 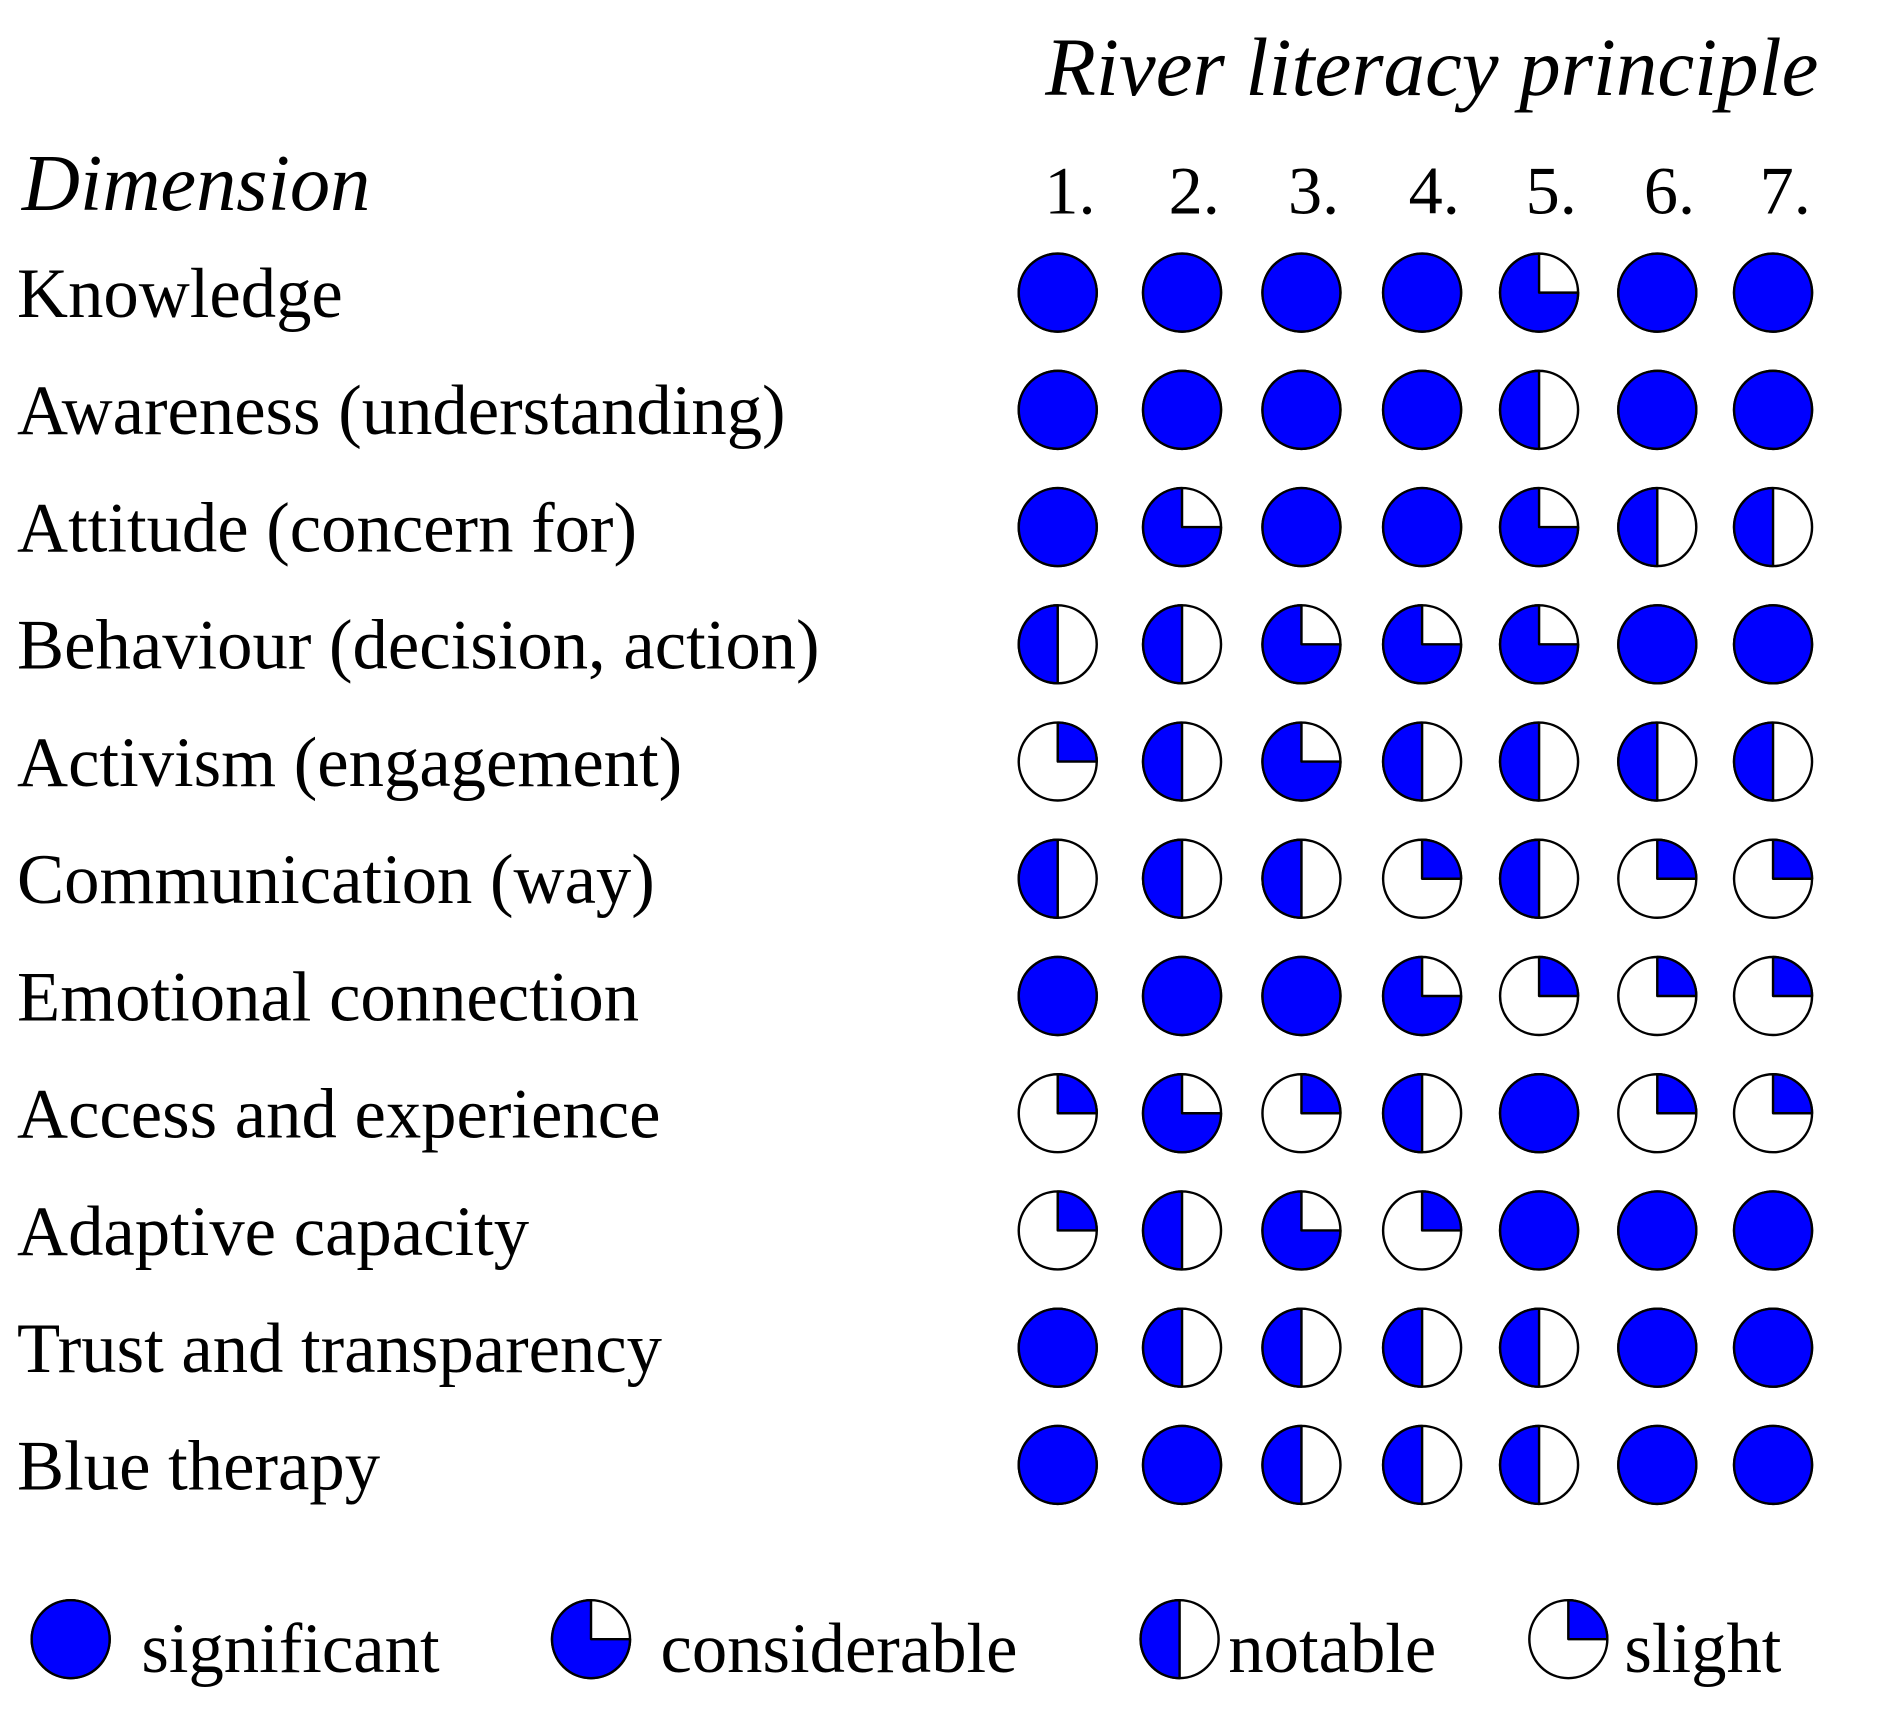 What do you see at coordinates (1785, 190) in the screenshot?
I see `column-label: 7.` at bounding box center [1785, 190].